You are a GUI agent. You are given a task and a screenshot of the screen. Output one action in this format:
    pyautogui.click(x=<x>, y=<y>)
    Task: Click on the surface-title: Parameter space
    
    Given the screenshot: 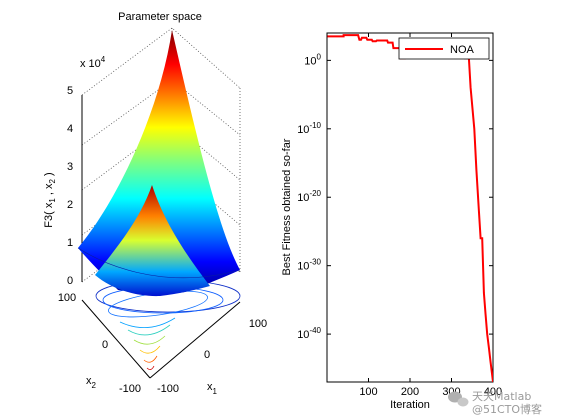 What is the action you would take?
    pyautogui.click(x=160, y=17)
    